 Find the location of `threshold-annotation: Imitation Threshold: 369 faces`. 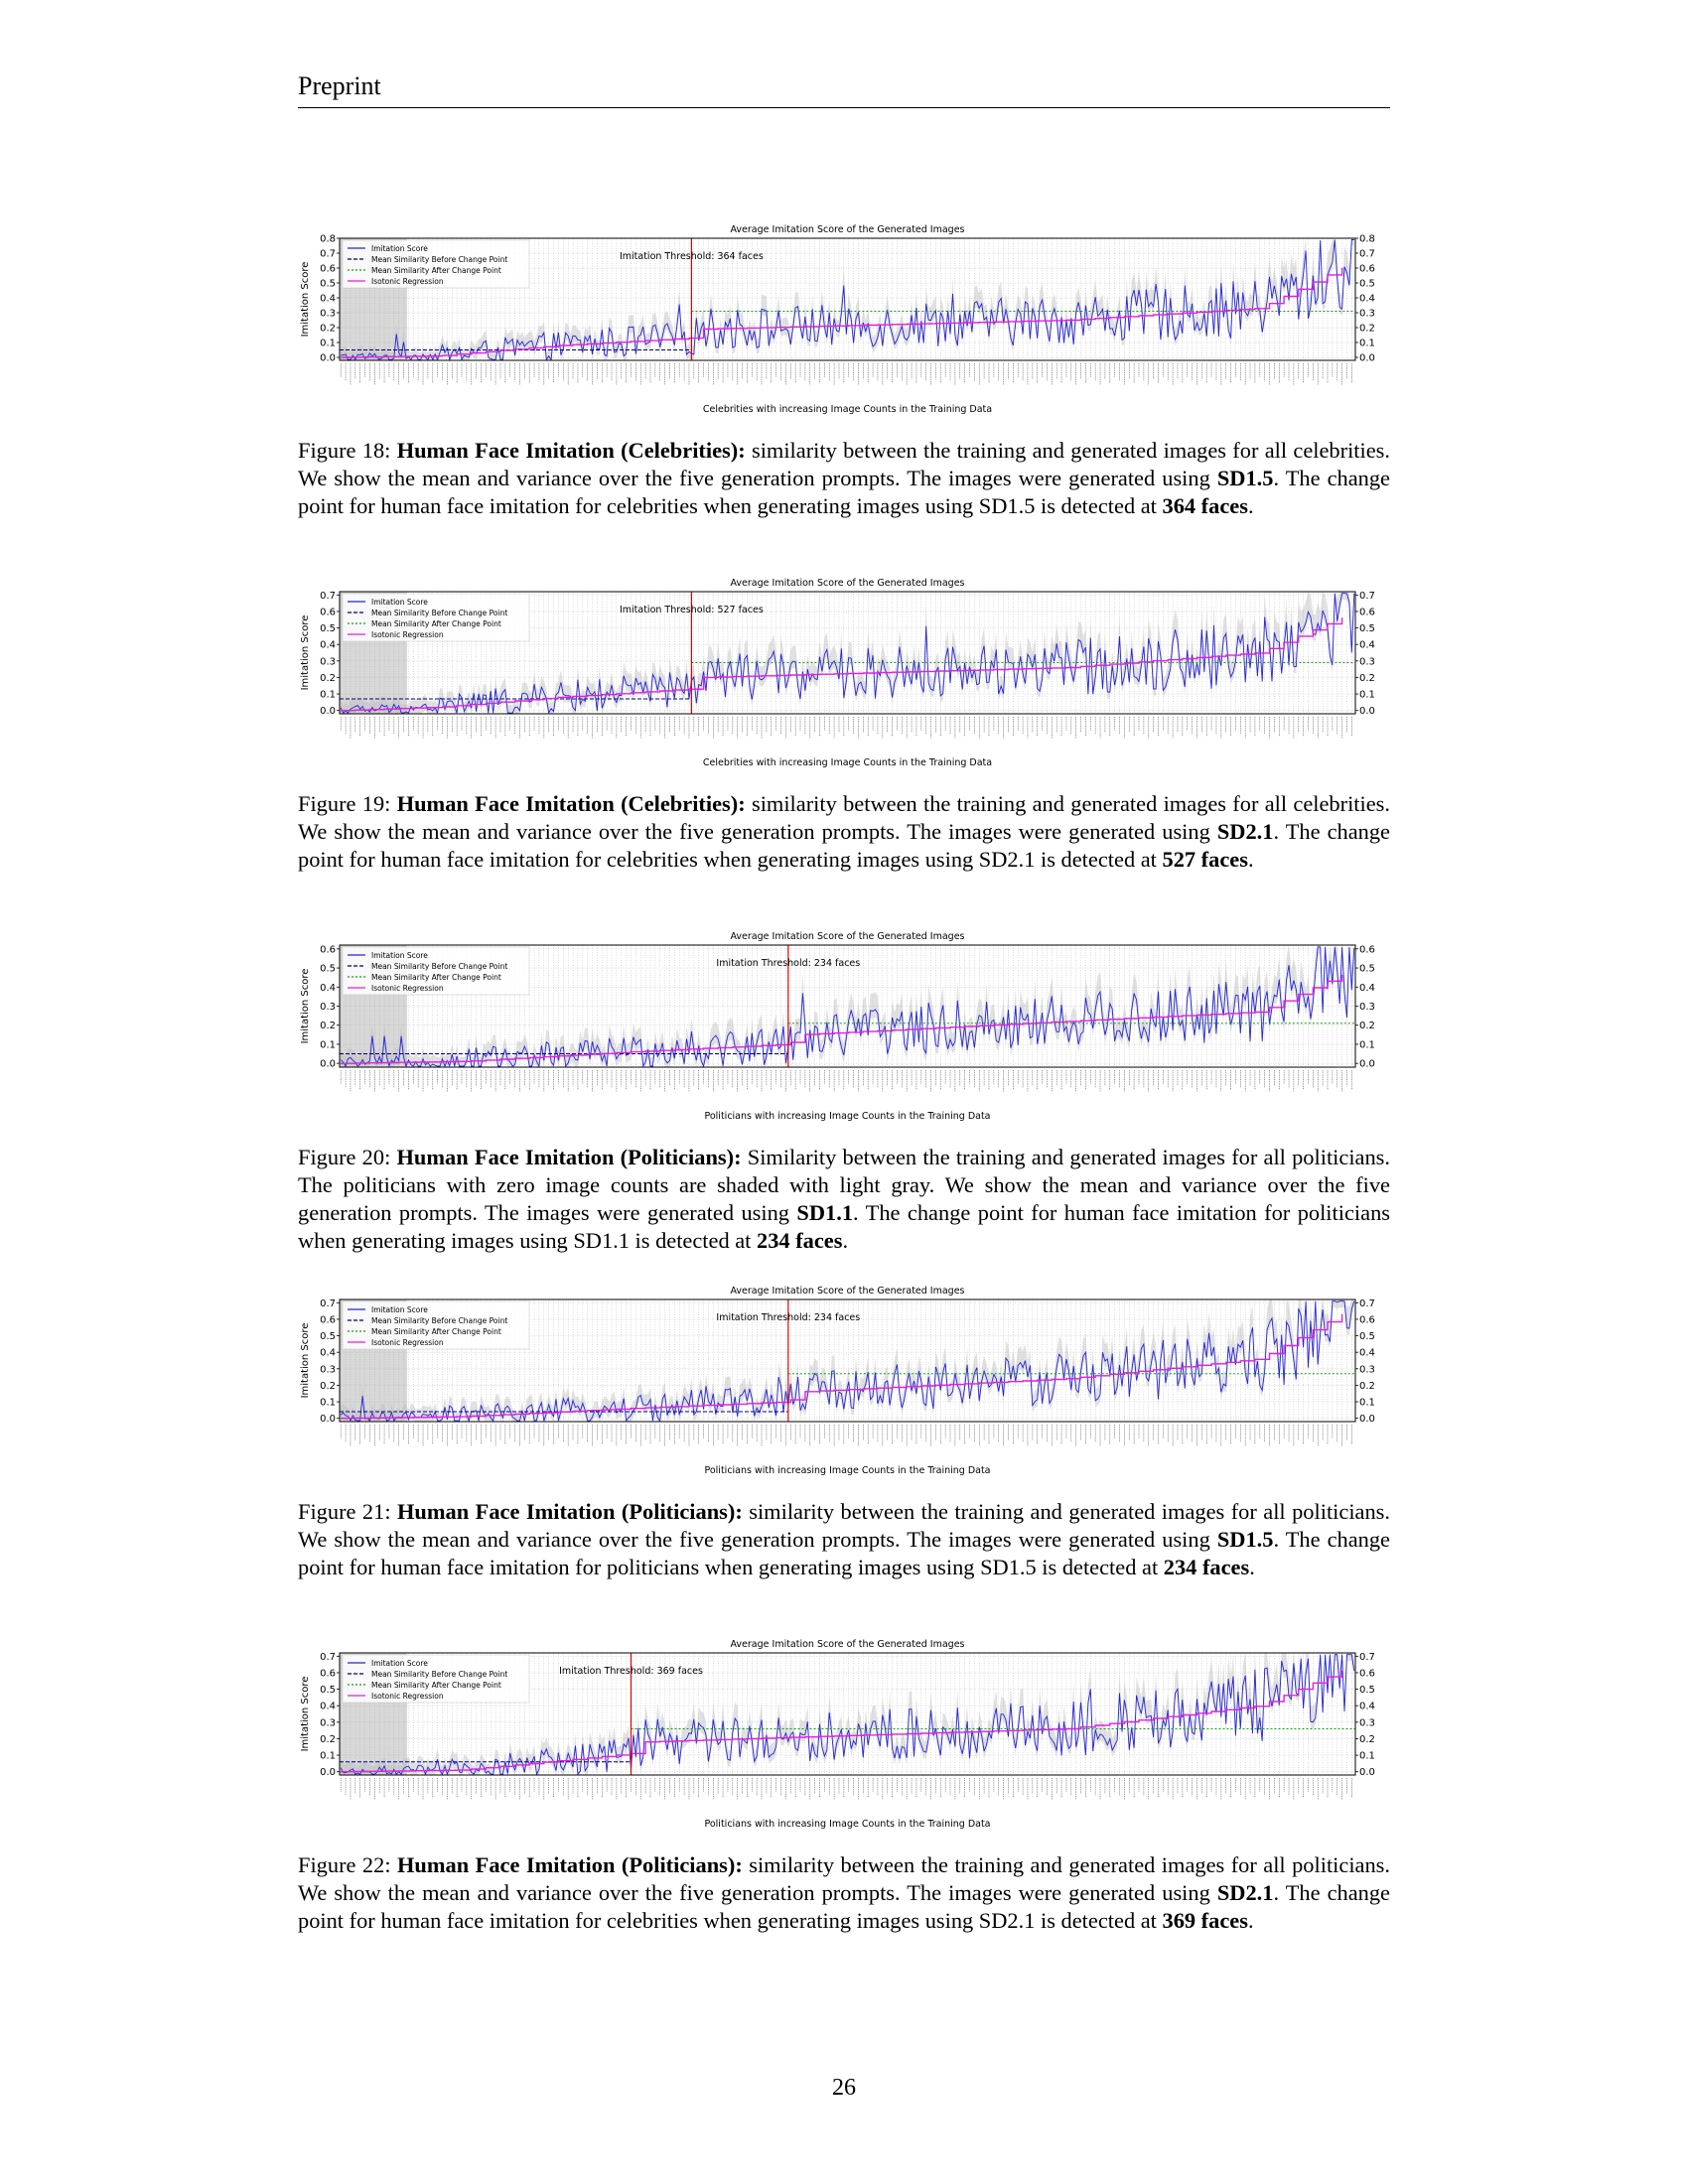

threshold-annotation: Imitation Threshold: 369 faces is located at coordinates (631, 1671).